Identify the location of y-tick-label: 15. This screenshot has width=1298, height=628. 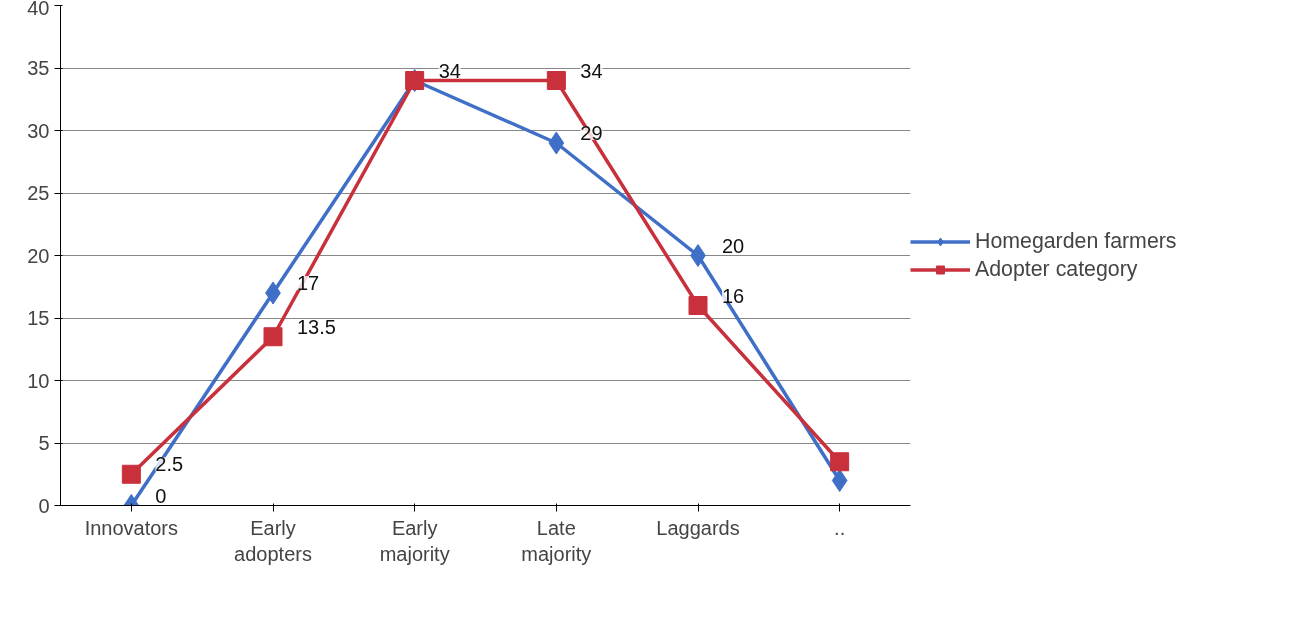
(38, 318).